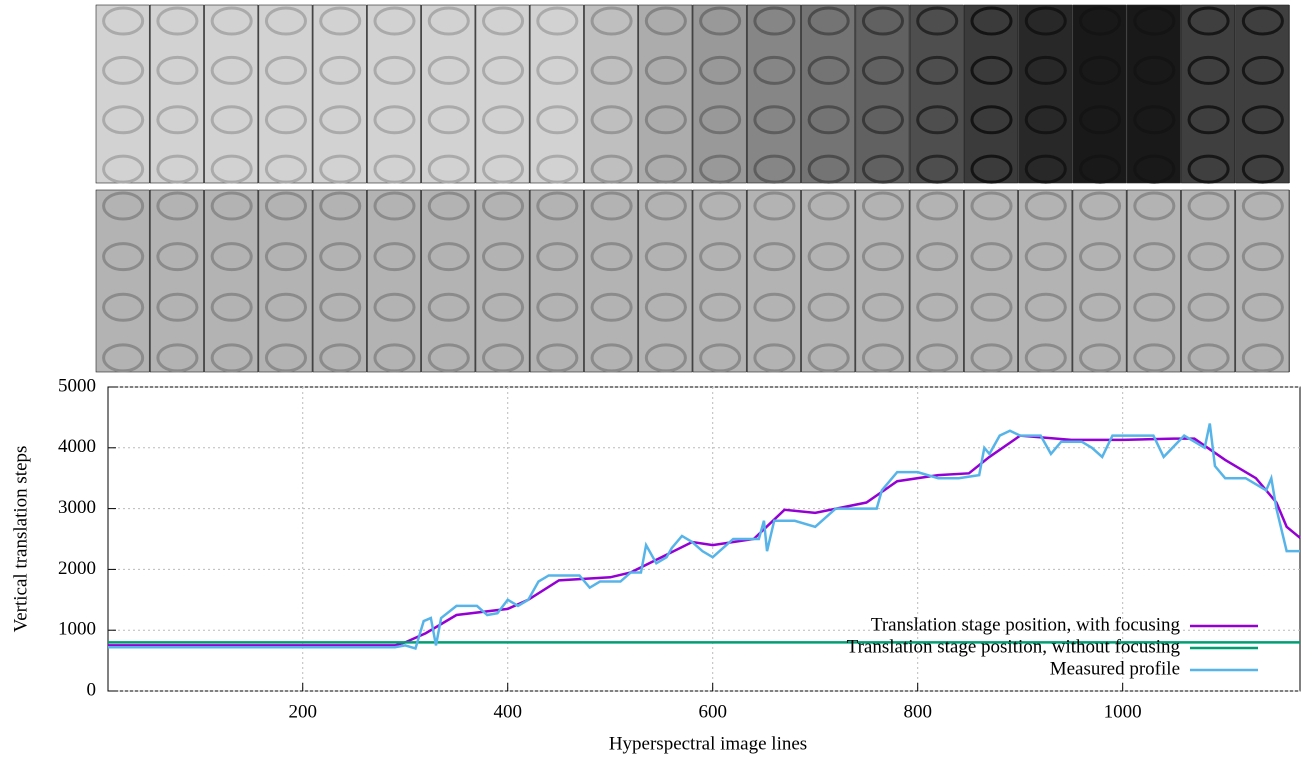  I want to click on y-tick-label: 3000, so click(77, 507).